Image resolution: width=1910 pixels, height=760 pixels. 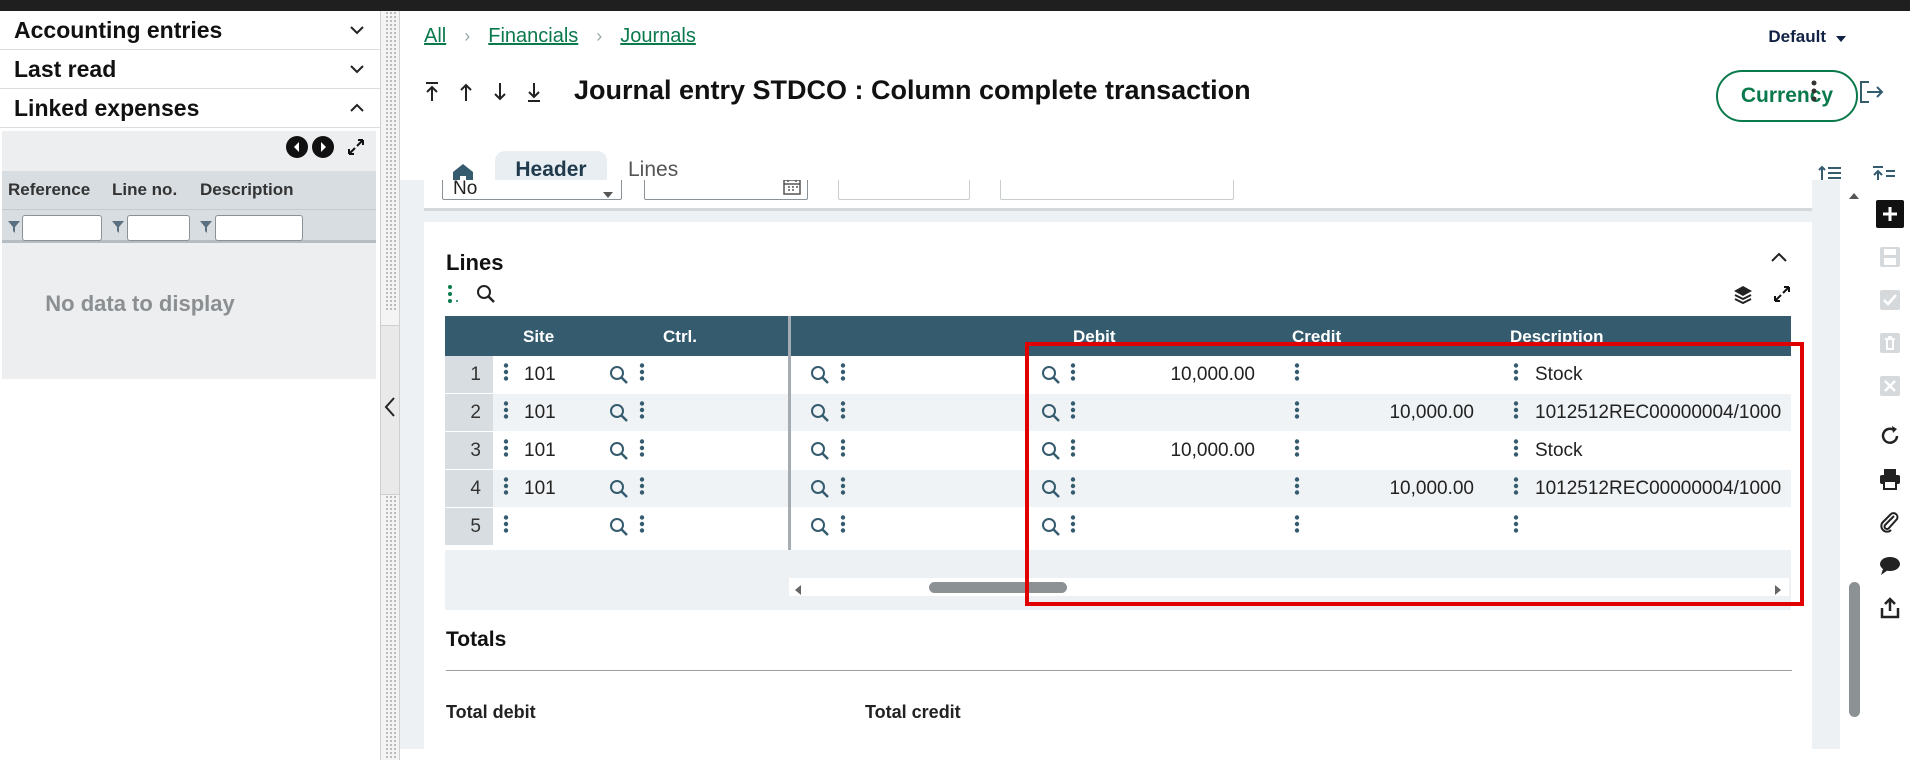 What do you see at coordinates (533, 36) in the screenshot?
I see `breadcrumb-financials: Financials` at bounding box center [533, 36].